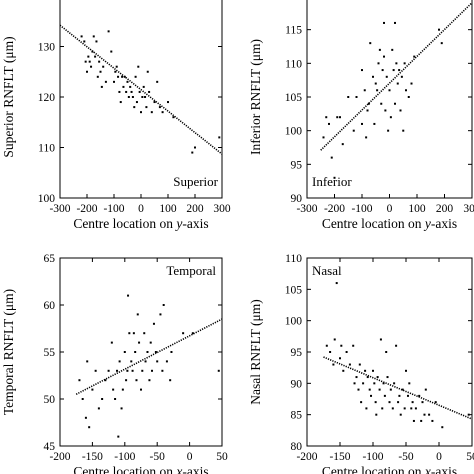 The height and width of the screenshot is (474, 474). What do you see at coordinates (47, 1) in the screenshot?
I see `y-tick-label: 140` at bounding box center [47, 1].